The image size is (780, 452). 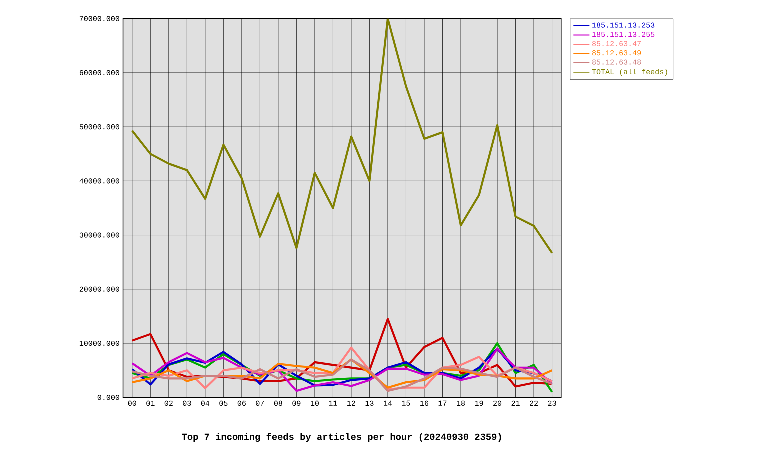 I want to click on text: Top 7 incoming feeds by articles per hour (20240930 2359), so click(x=342, y=437).